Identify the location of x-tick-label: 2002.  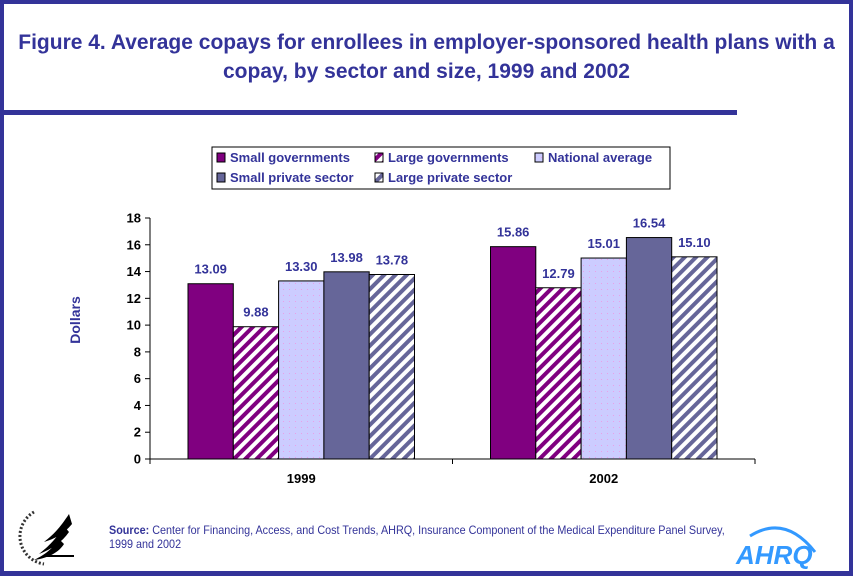
(603, 478).